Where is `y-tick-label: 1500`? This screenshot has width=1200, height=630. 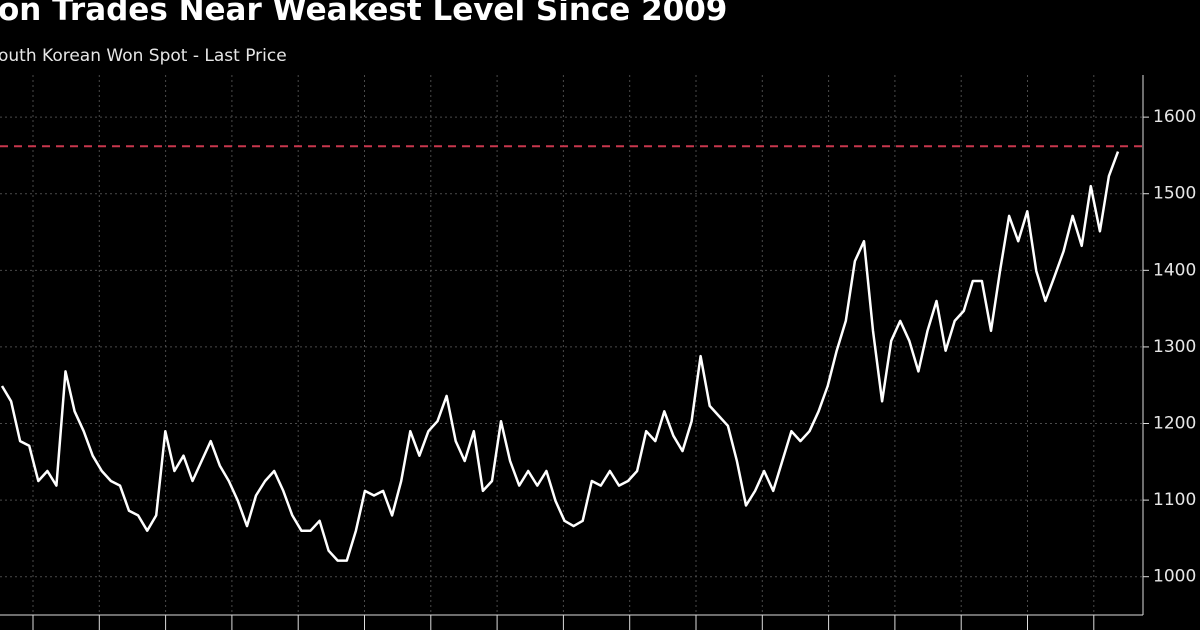 y-tick-label: 1500 is located at coordinates (1174, 194).